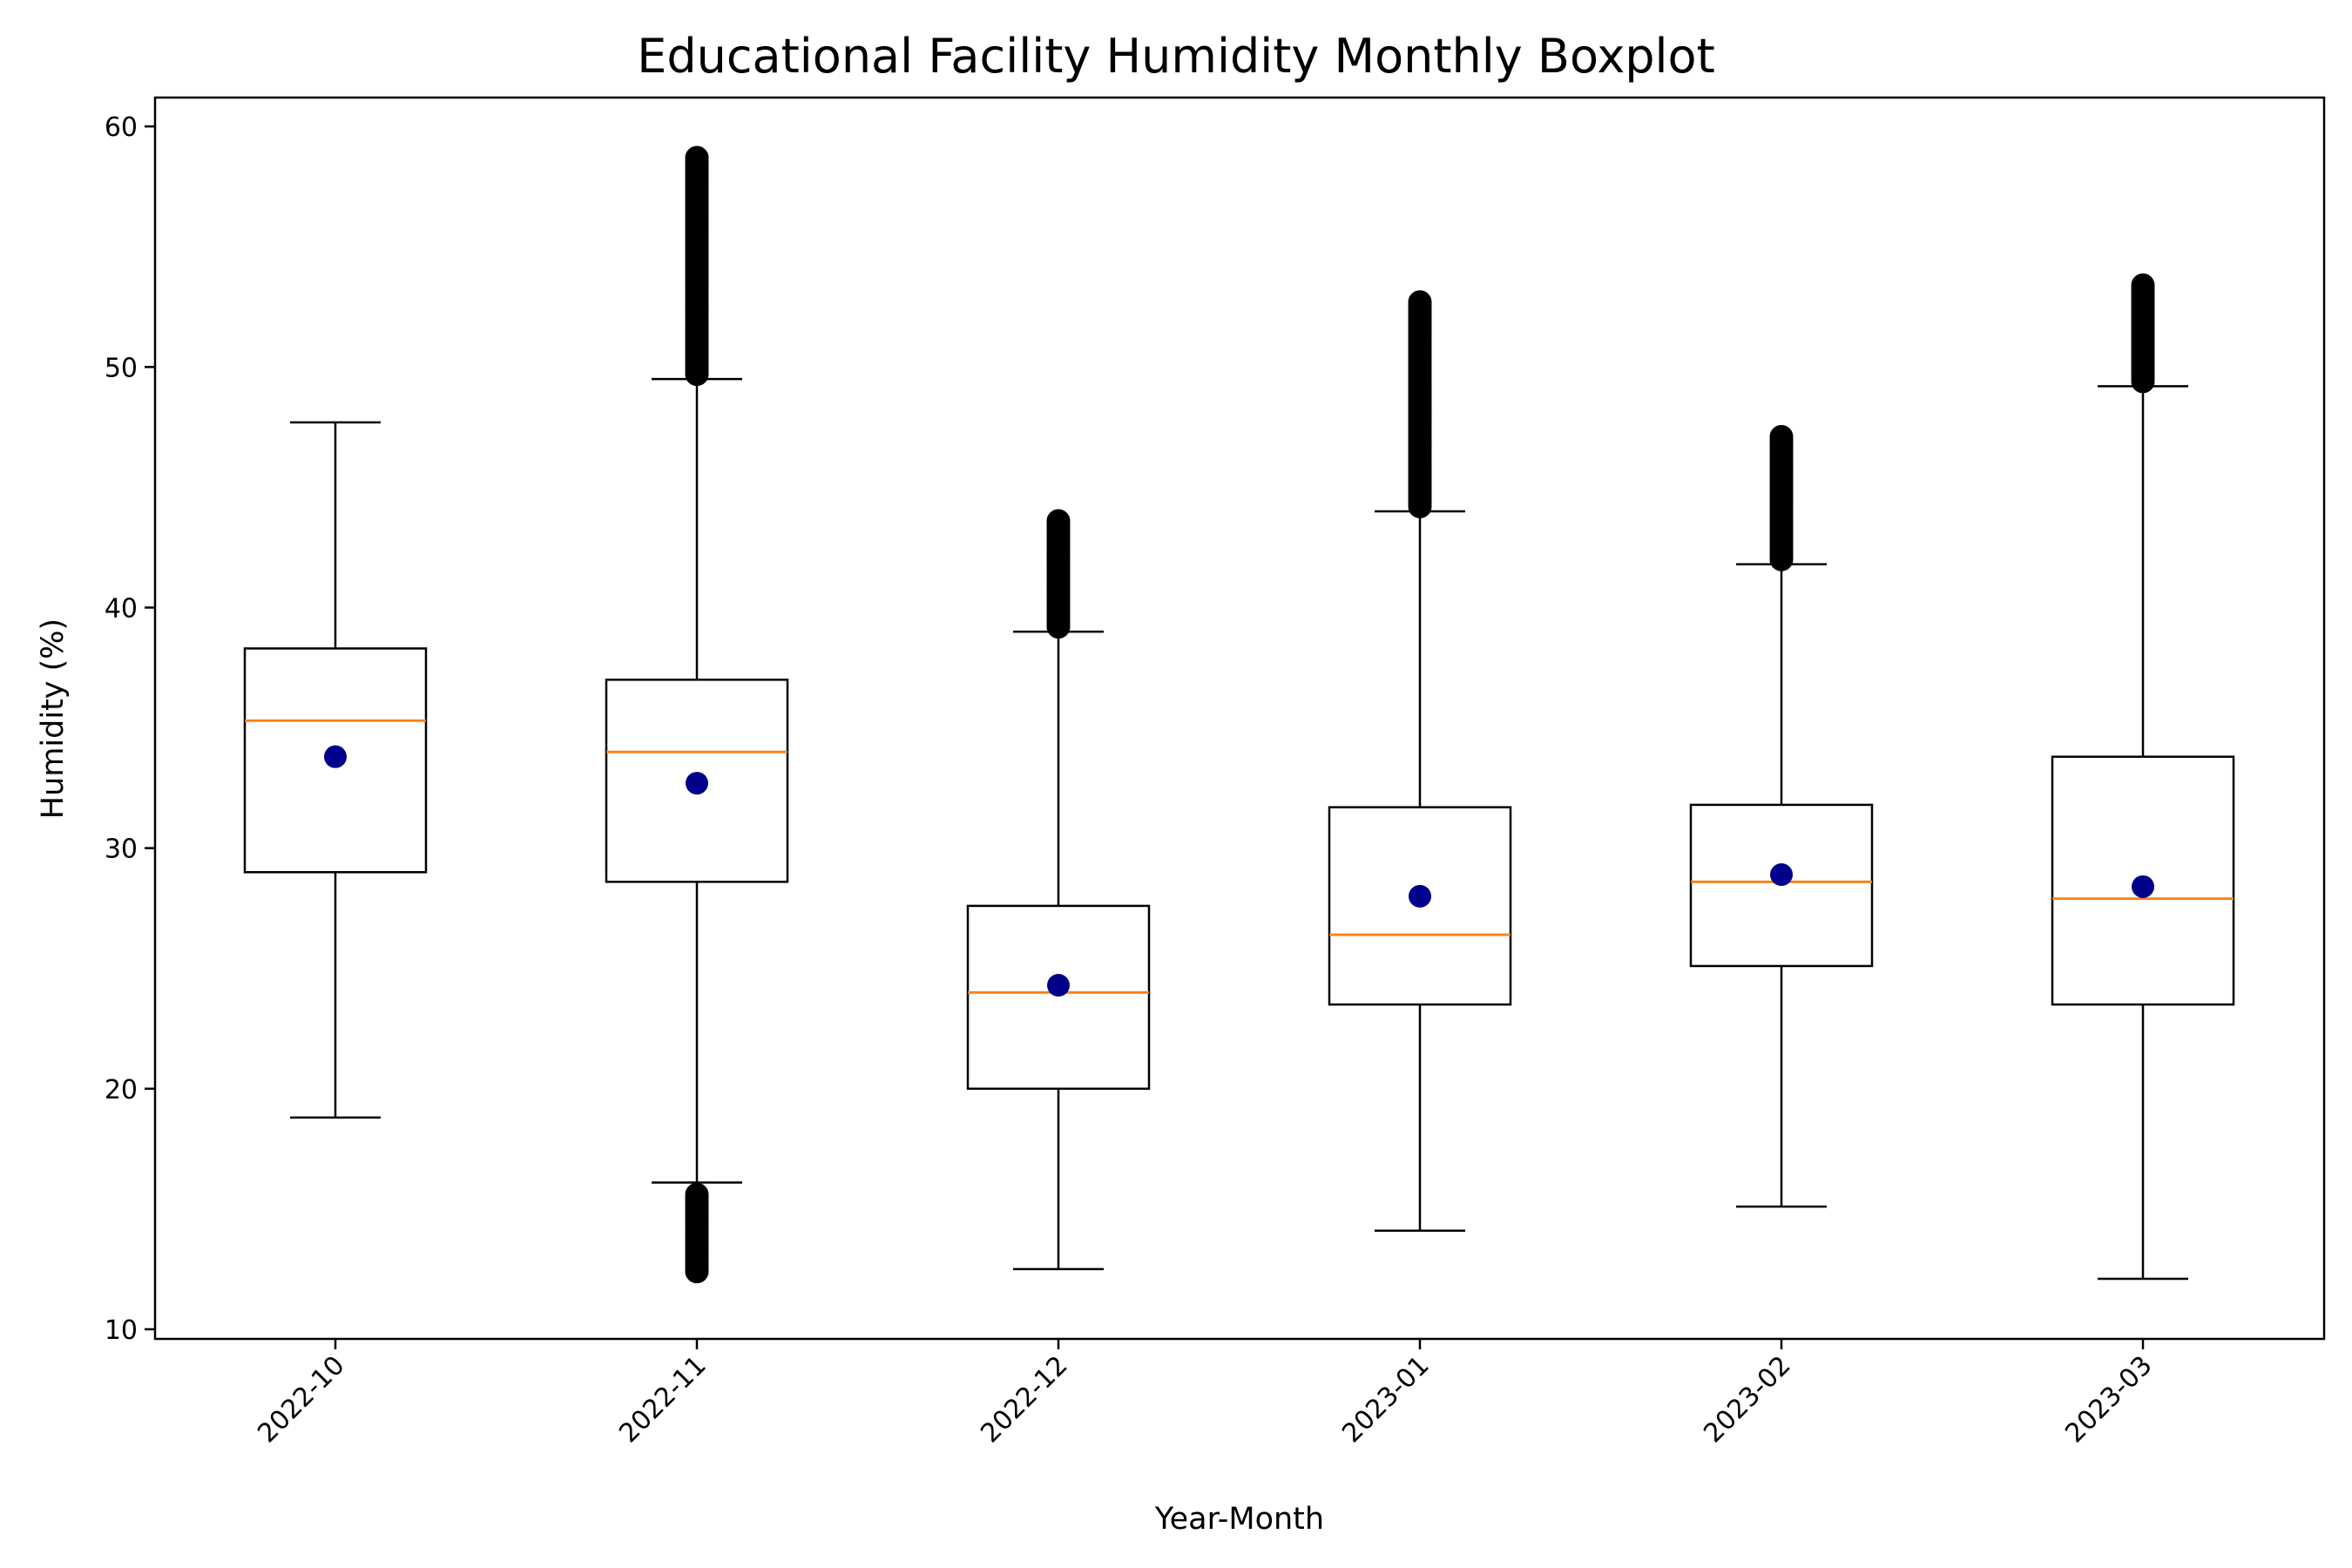  Describe the element at coordinates (121, 127) in the screenshot. I see `y-tick-label: 60` at that location.